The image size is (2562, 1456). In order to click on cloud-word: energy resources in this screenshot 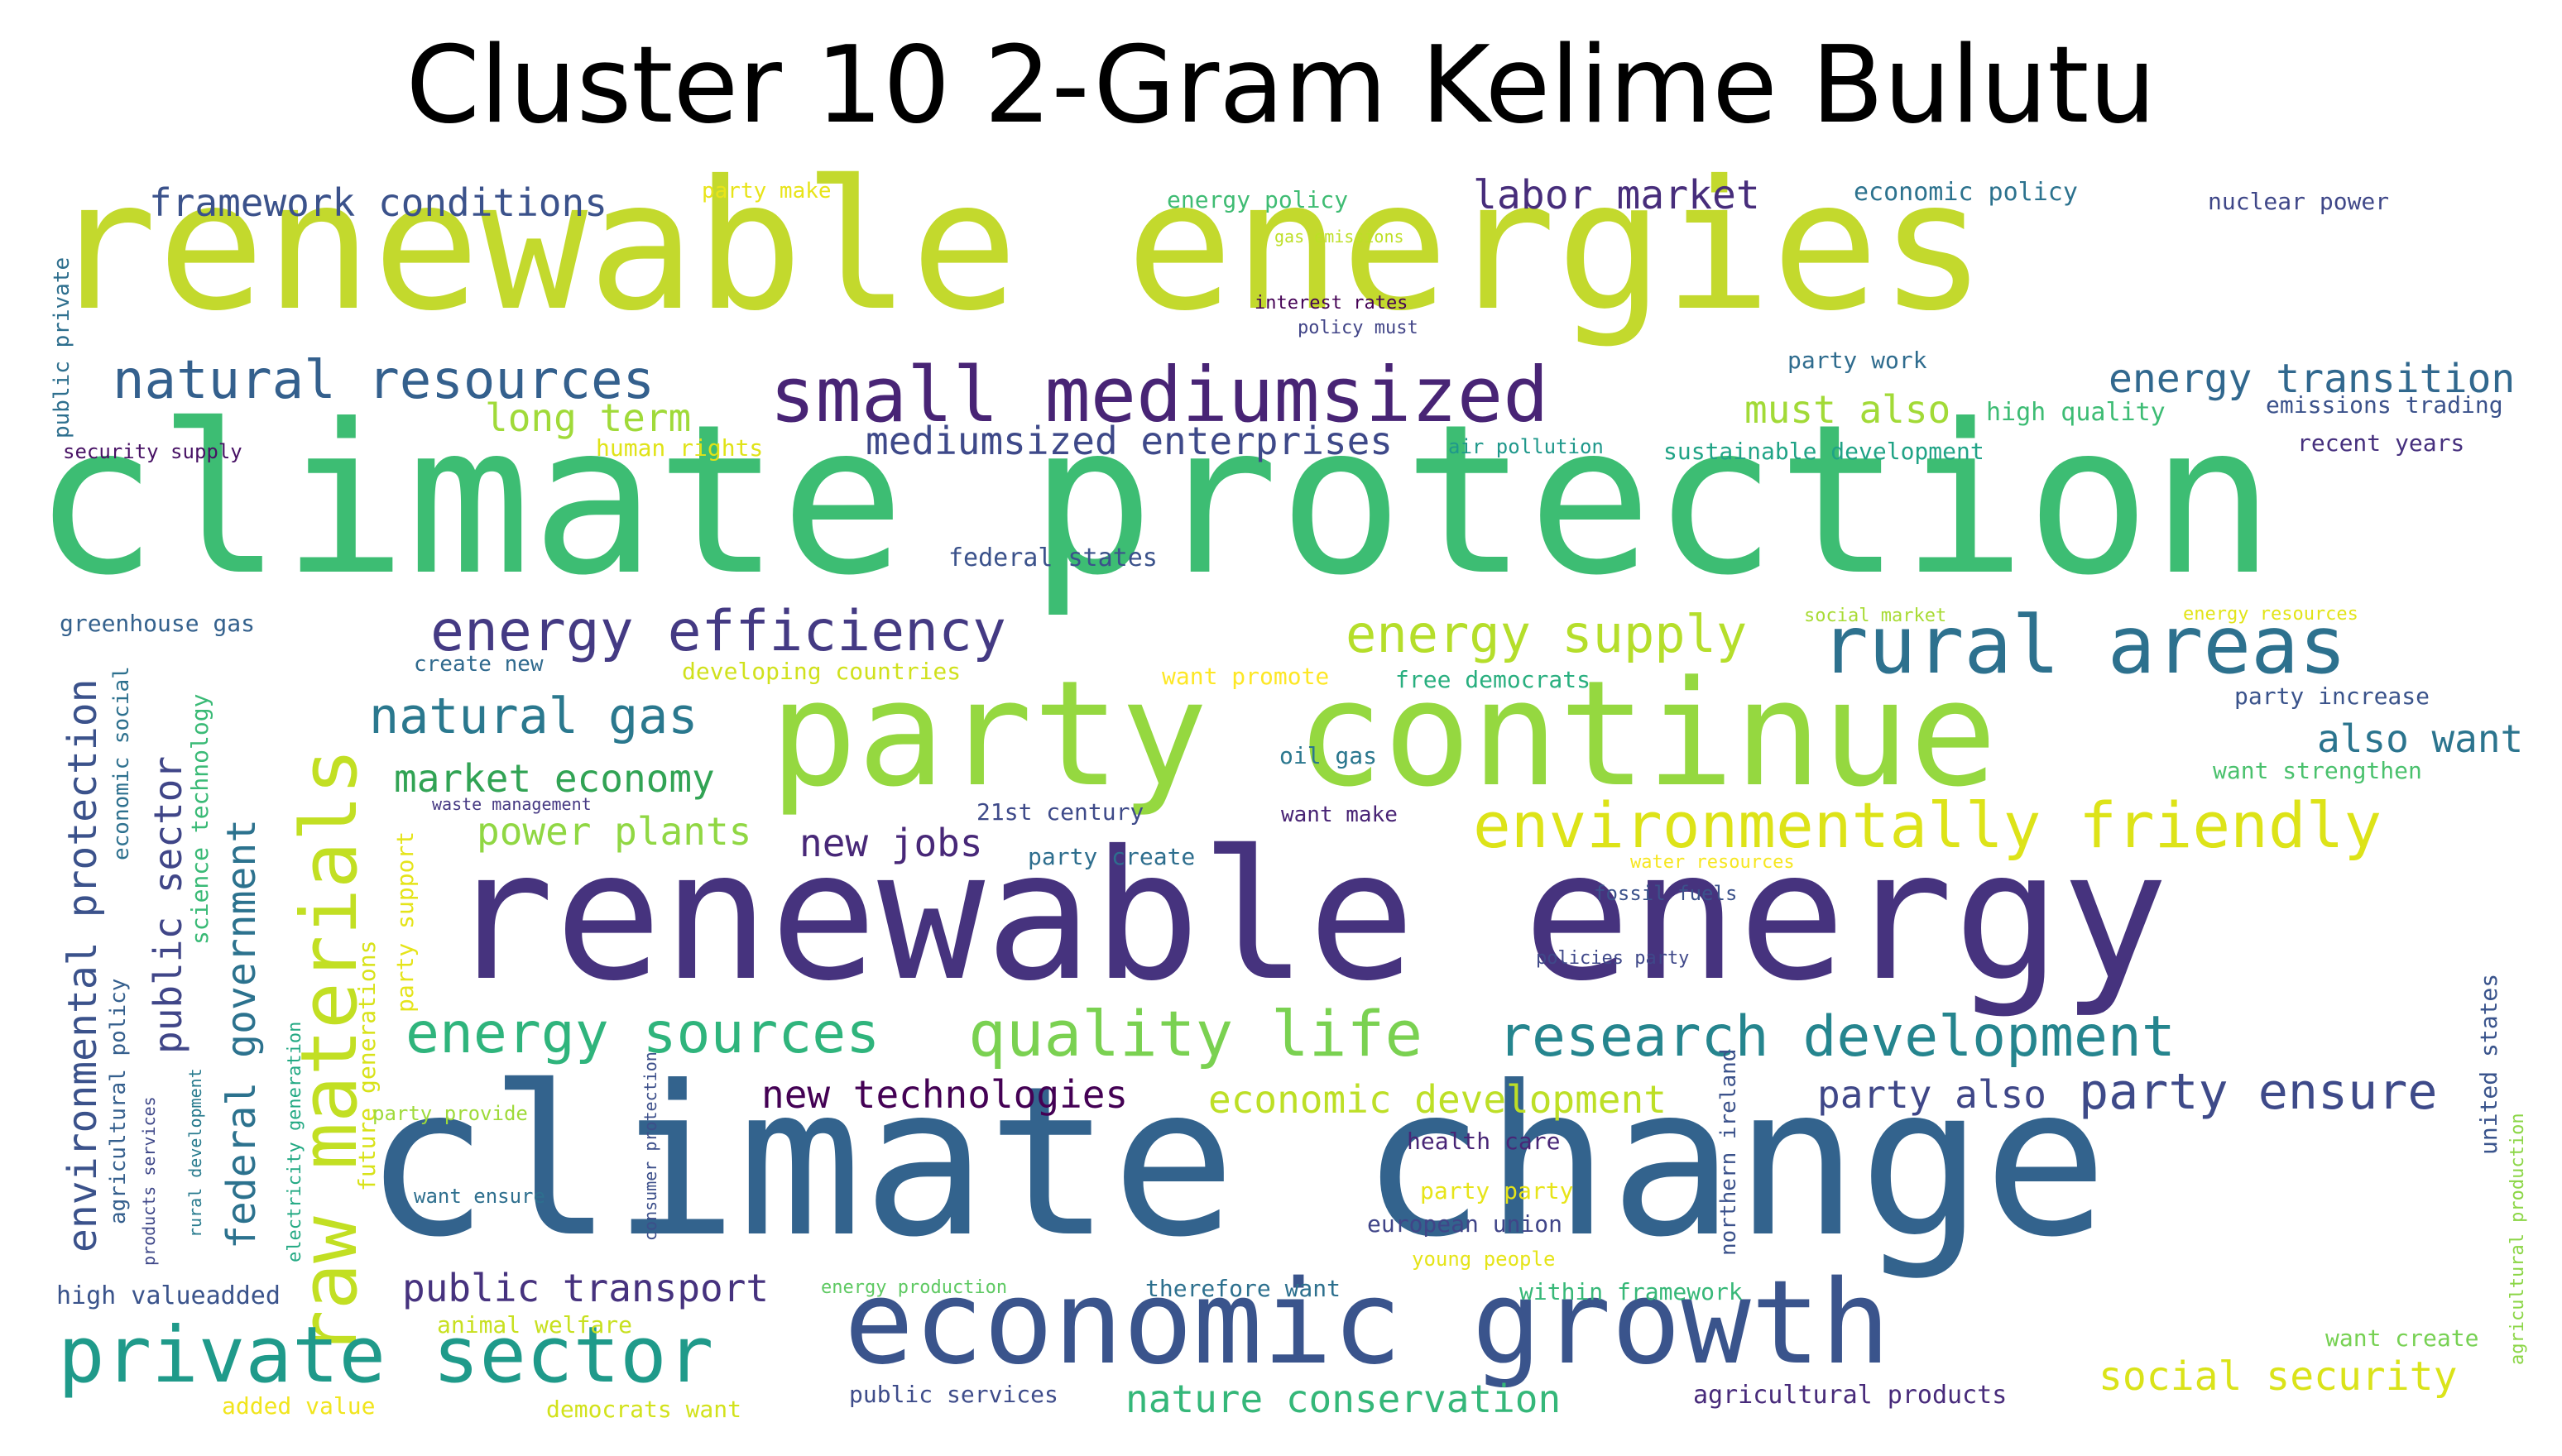, I will do `click(2270, 614)`.